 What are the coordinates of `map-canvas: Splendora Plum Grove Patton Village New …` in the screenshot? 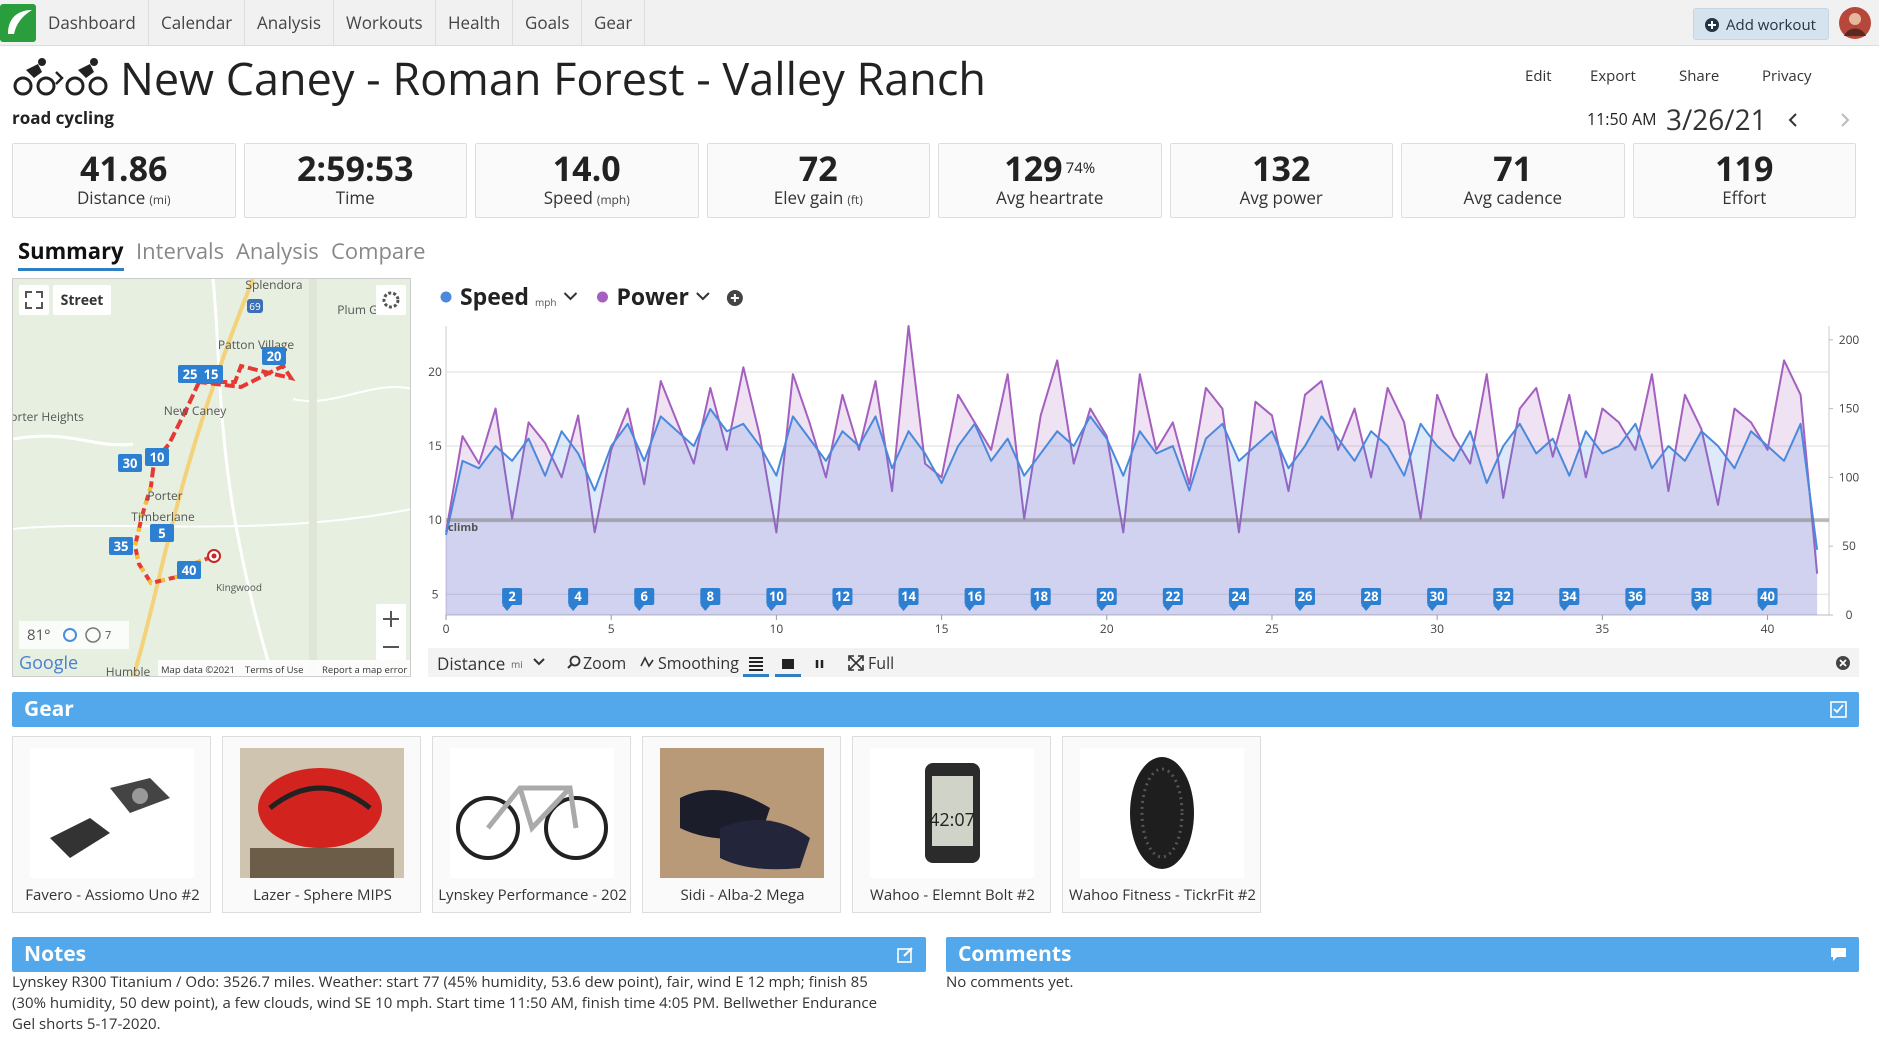 It's located at (211, 478).